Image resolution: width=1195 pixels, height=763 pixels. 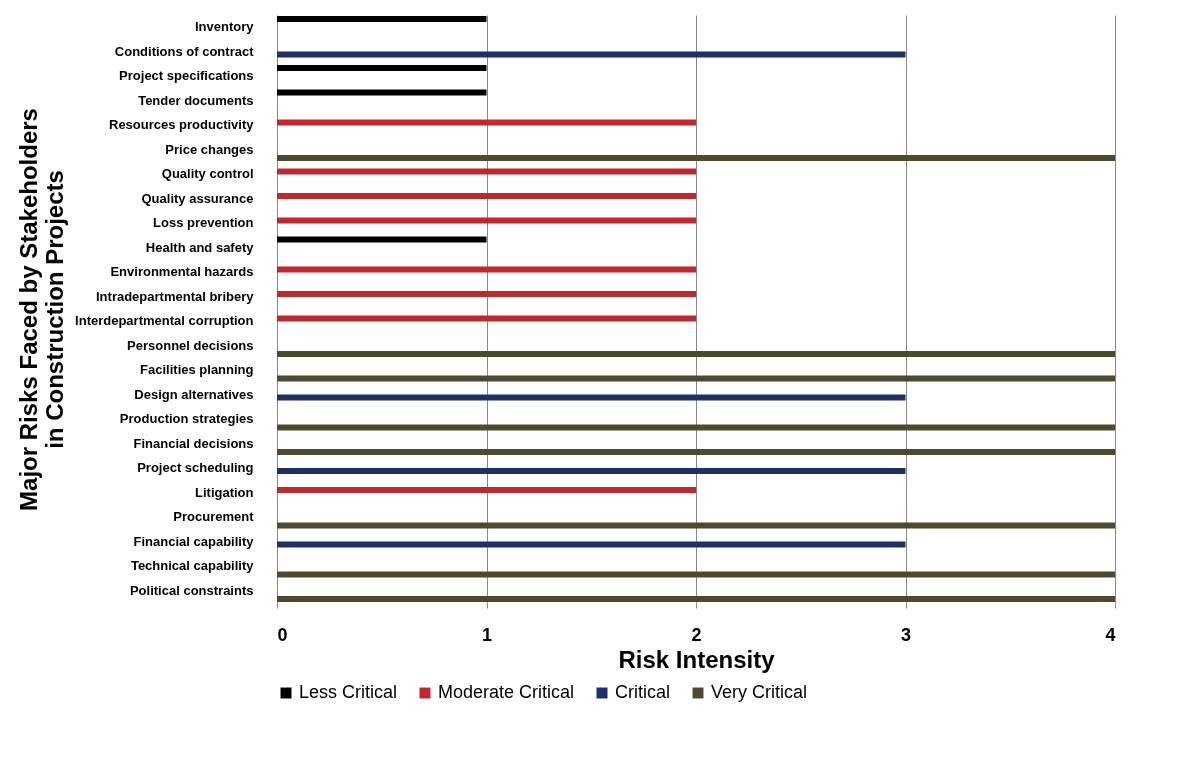 I want to click on y-tick-label: Quality control, so click(x=207, y=174).